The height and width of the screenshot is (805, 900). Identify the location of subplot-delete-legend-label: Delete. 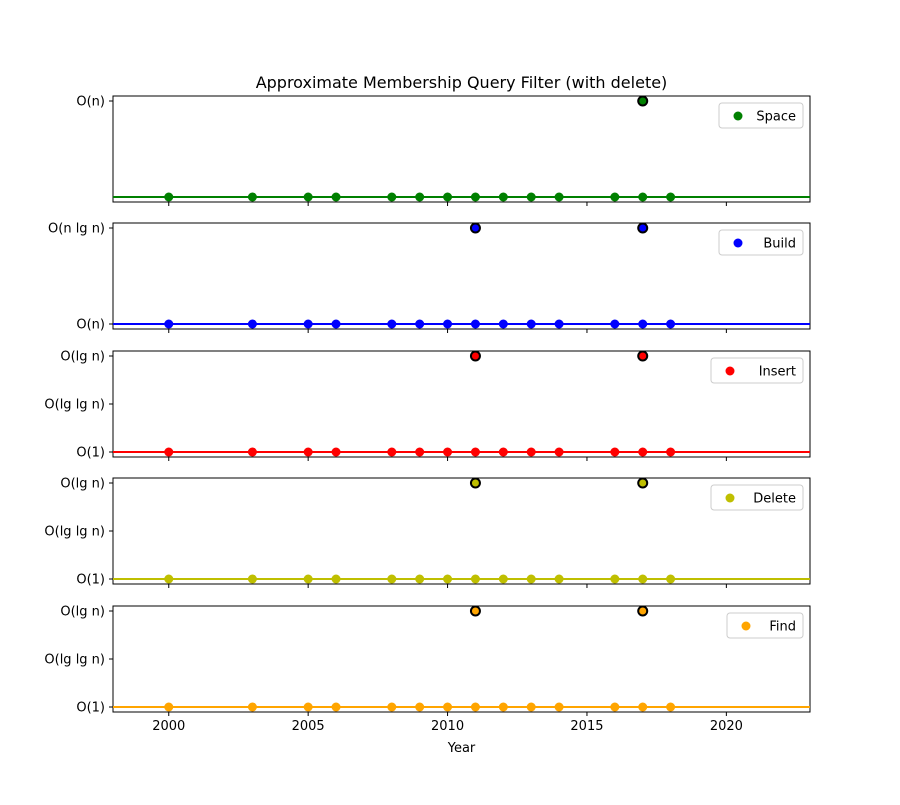
(774, 499).